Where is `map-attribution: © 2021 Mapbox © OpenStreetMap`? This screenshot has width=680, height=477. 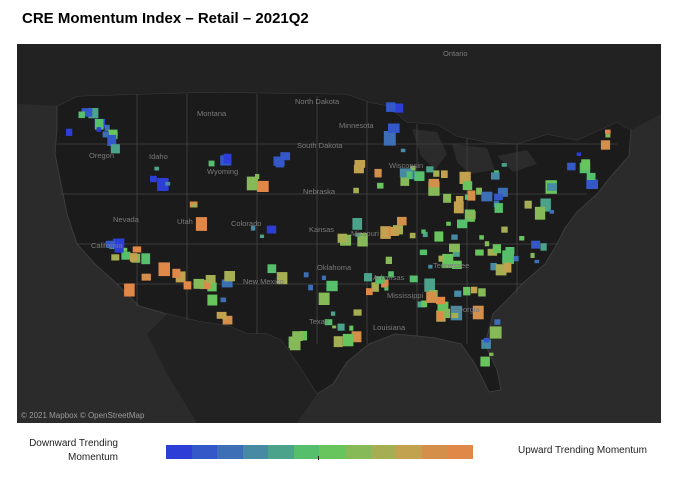 map-attribution: © 2021 Mapbox © OpenStreetMap is located at coordinates (83, 415).